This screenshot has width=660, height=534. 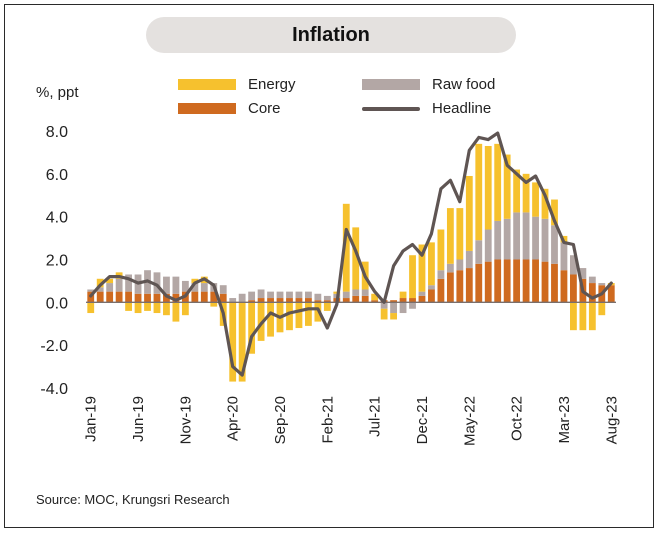 What do you see at coordinates (57, 92) in the screenshot?
I see `y-axis-unit-label: %, ppt` at bounding box center [57, 92].